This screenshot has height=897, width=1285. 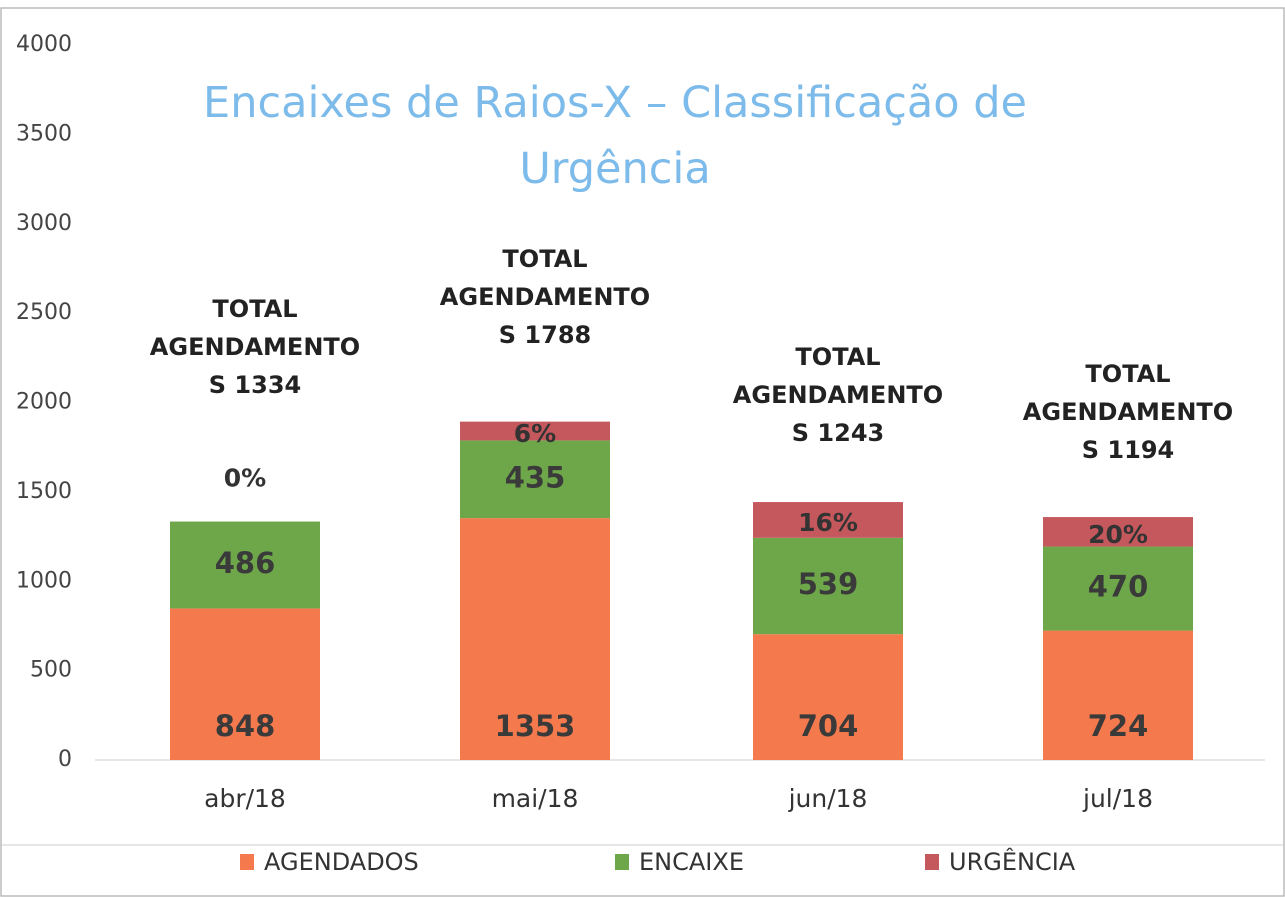 I want to click on data-label: 435, so click(x=535, y=477).